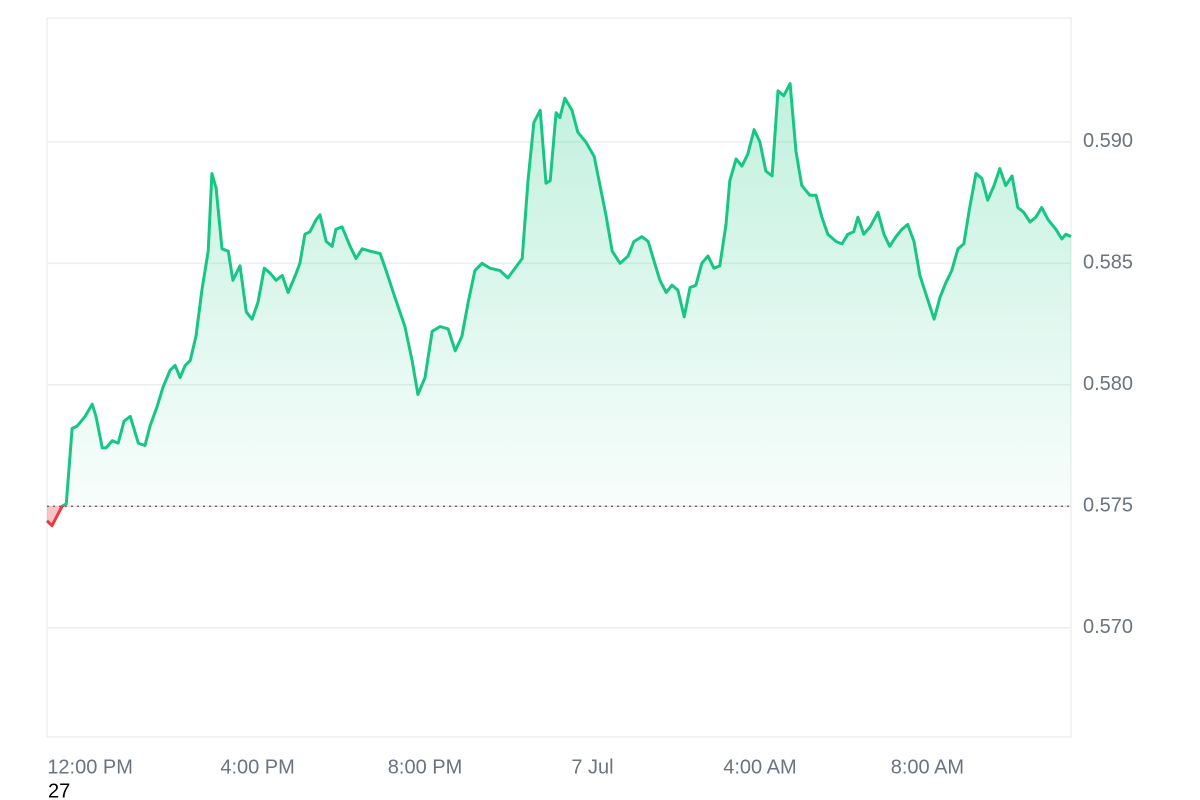 This screenshot has height=800, width=1200. What do you see at coordinates (1108, 384) in the screenshot?
I see `y-tick-label: 0.580` at bounding box center [1108, 384].